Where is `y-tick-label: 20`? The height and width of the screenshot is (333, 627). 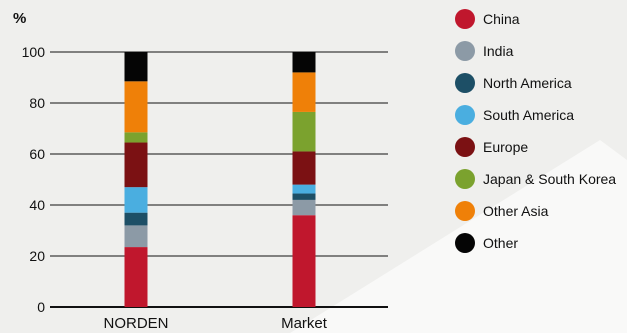
y-tick-label: 20 is located at coordinates (37, 256).